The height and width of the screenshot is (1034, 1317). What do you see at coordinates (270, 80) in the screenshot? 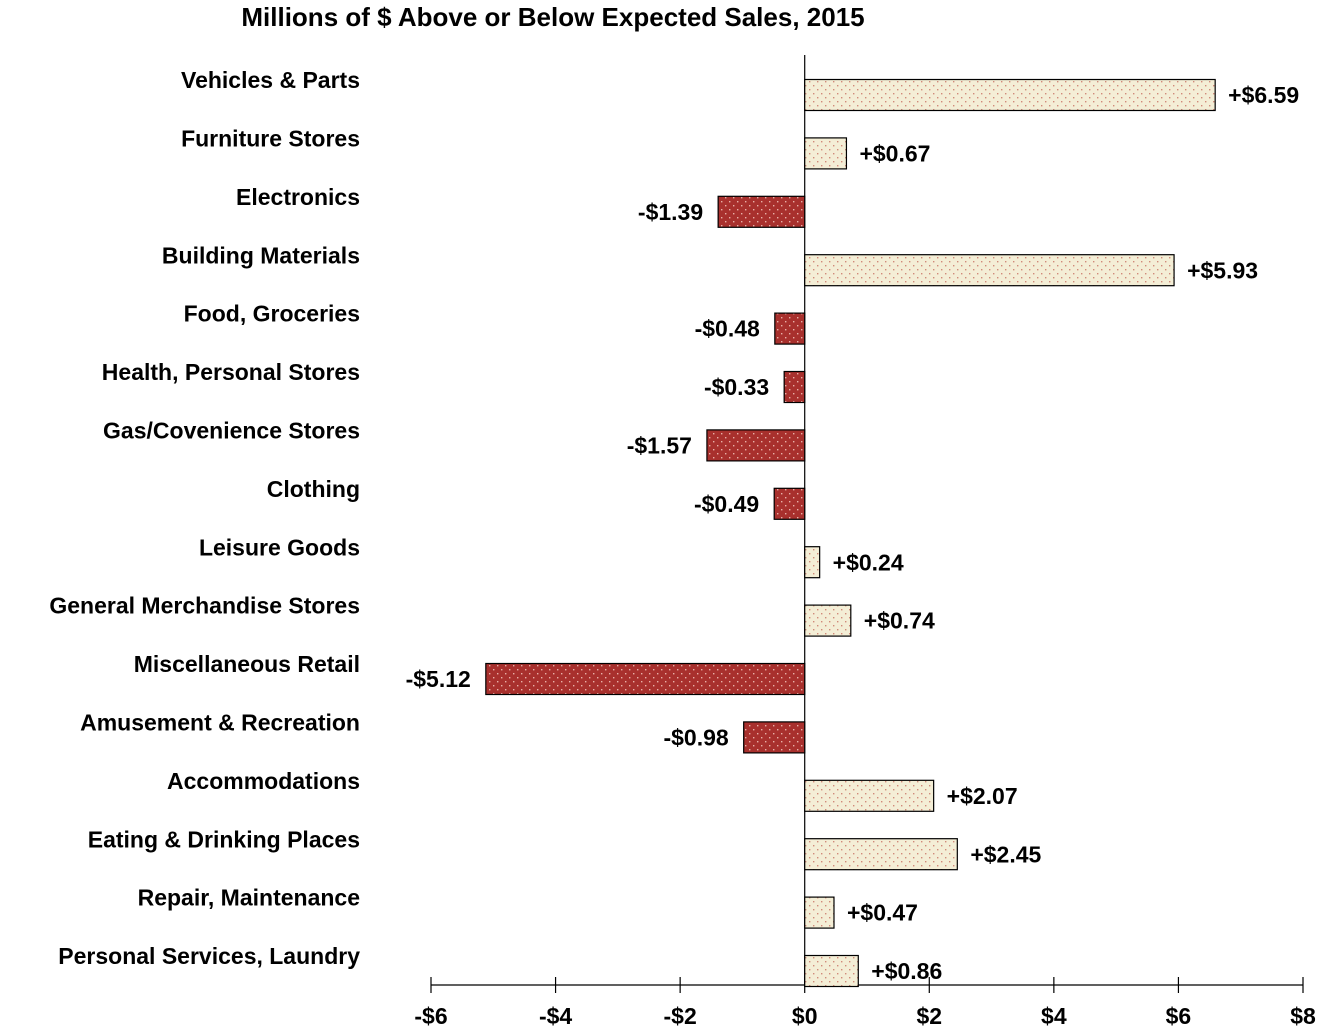
I see `category-label: Vehicles & Parts` at bounding box center [270, 80].